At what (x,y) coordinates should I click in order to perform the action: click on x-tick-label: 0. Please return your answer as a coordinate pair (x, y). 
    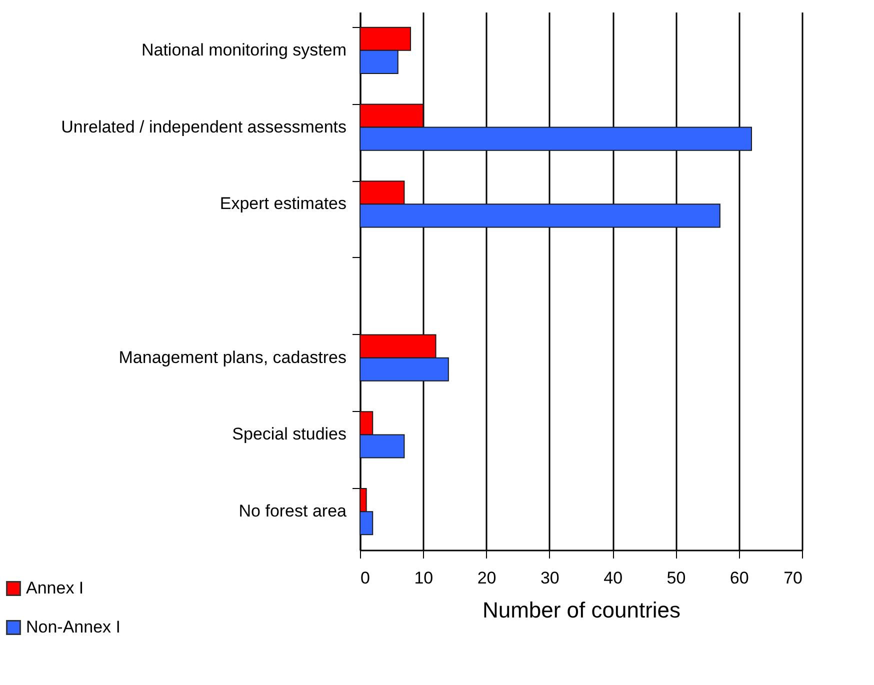
    Looking at the image, I should click on (365, 578).